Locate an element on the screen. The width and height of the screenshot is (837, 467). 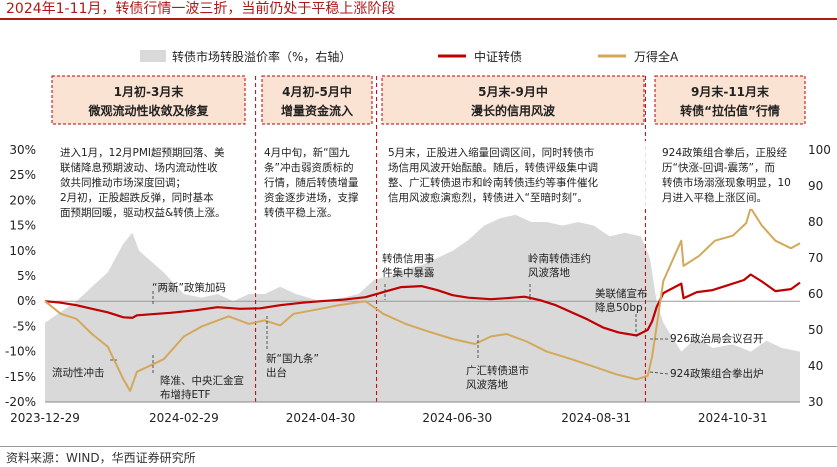
annotation-label: 布增持ETF is located at coordinates (185, 394).